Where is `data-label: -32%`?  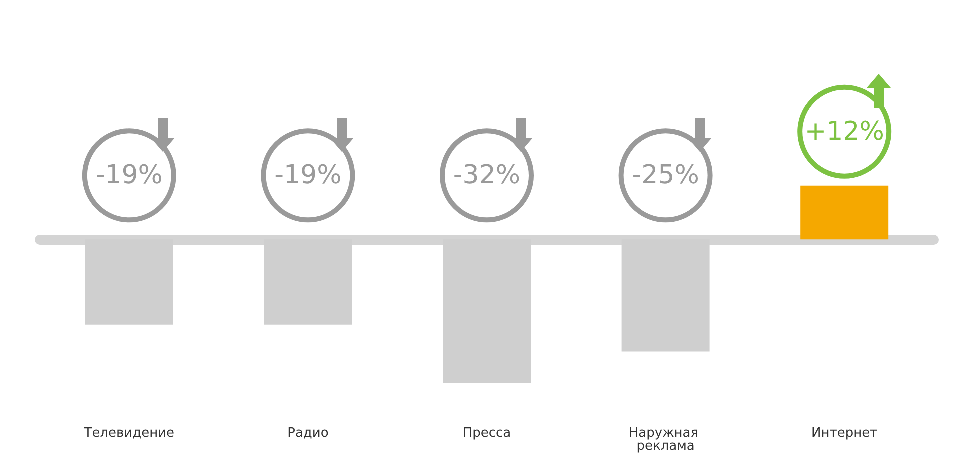
data-label: -32% is located at coordinates (487, 175).